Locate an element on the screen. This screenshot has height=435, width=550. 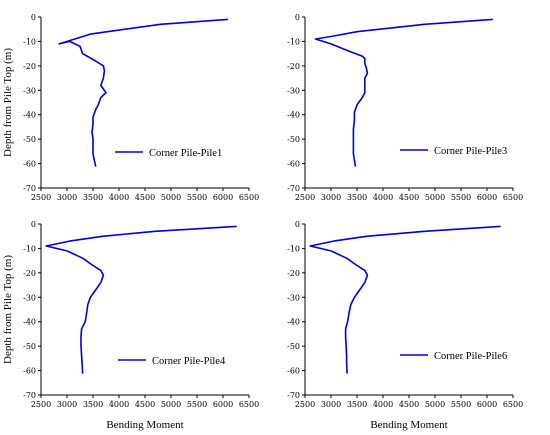
legend-label: Corner Pile-Pile4 is located at coordinates (189, 361).